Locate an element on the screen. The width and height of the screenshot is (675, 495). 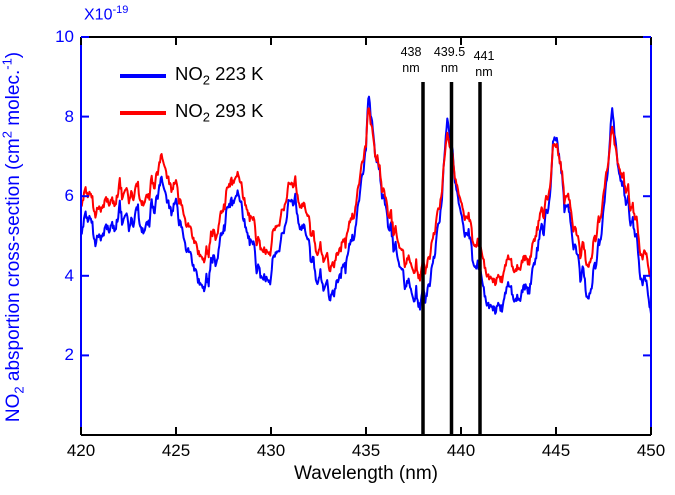
marker-label-439.5nm: 439.5 nm is located at coordinates (449, 60).